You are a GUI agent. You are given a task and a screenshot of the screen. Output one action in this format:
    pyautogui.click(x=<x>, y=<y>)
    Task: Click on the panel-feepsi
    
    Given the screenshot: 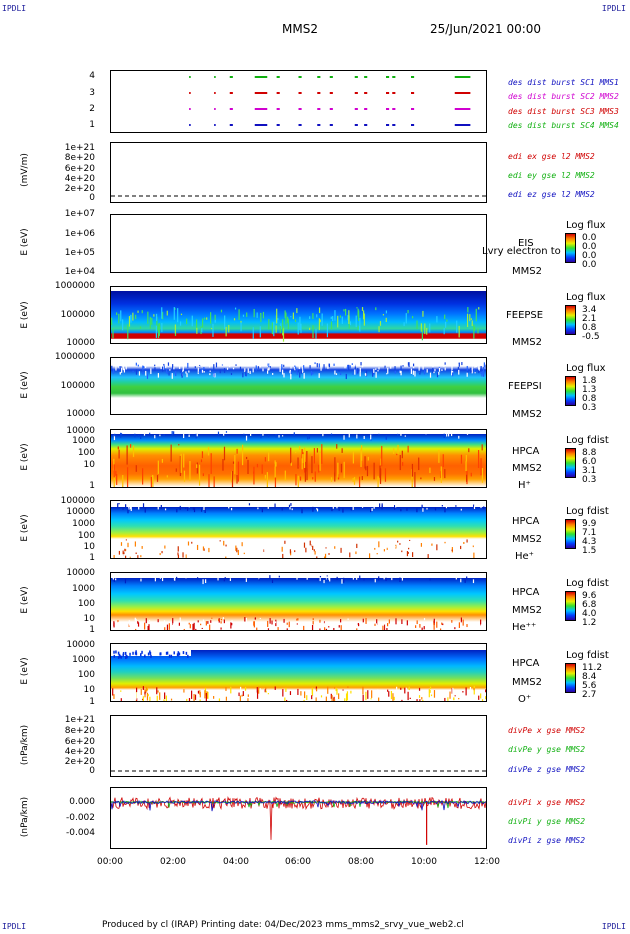 What is the action you would take?
    pyautogui.click(x=298, y=386)
    